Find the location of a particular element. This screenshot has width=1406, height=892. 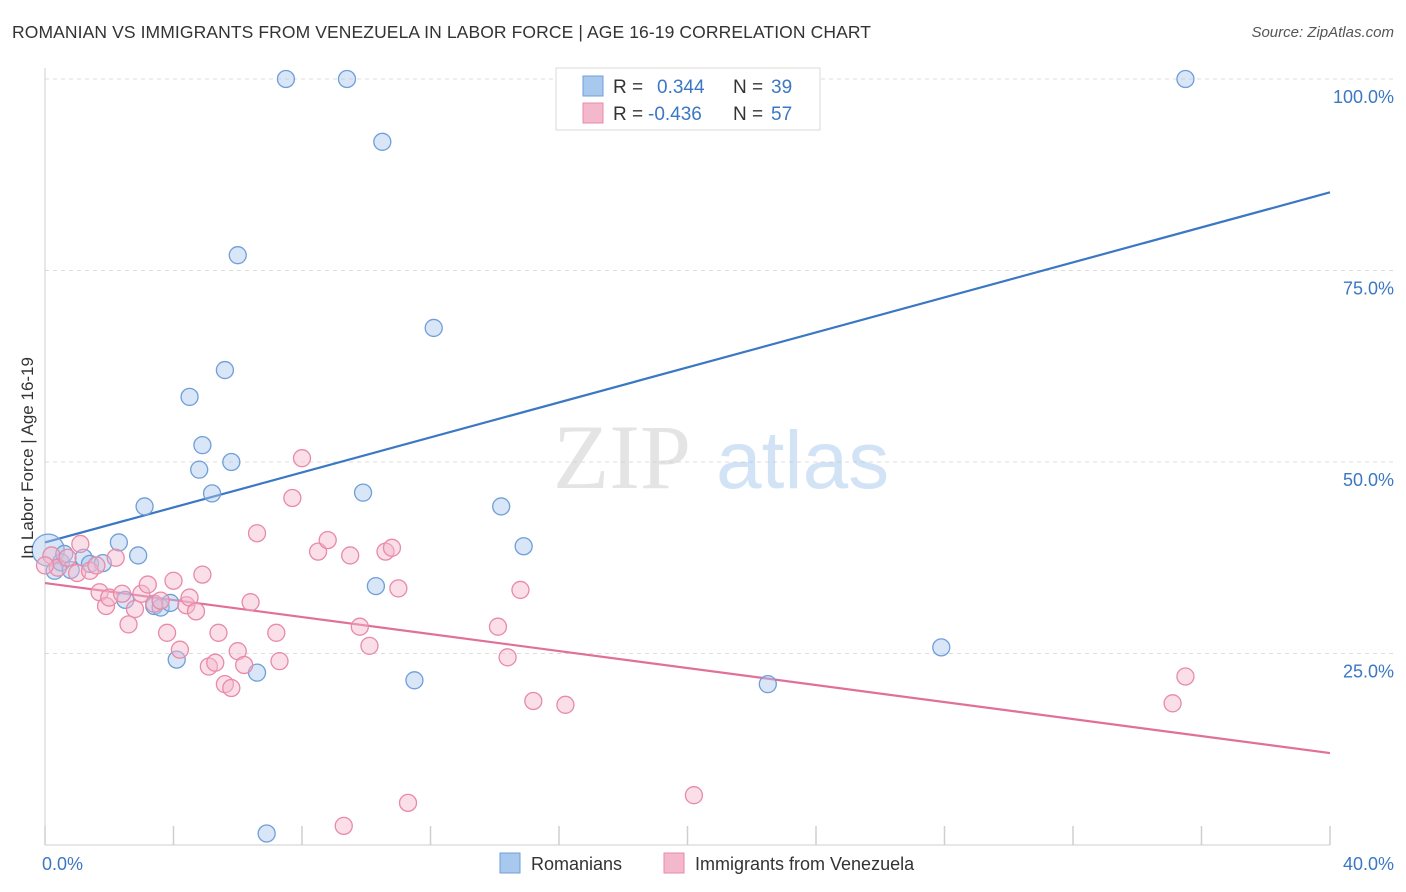

legend-n-value-1: 39 is located at coordinates (781, 87).